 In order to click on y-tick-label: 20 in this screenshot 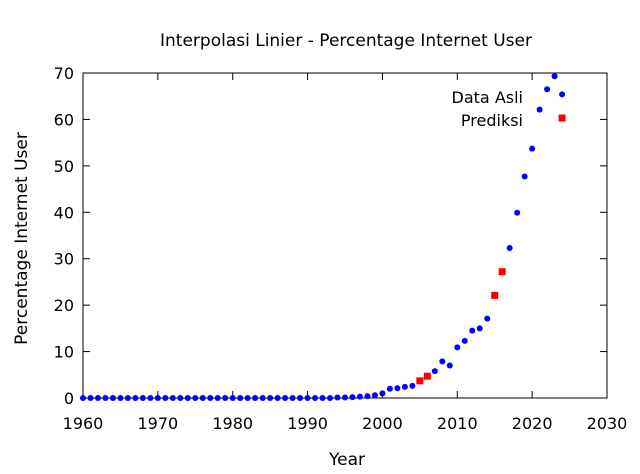, I will do `click(64, 305)`.